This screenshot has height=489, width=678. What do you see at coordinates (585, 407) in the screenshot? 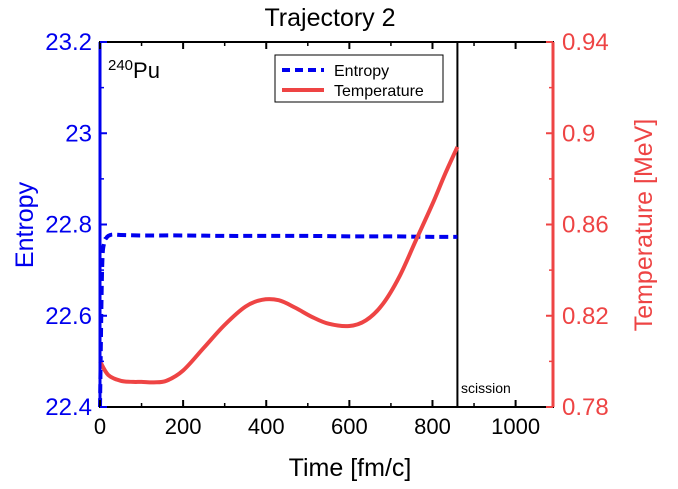
I see `right-y-tick-label: 0.78` at bounding box center [585, 407].